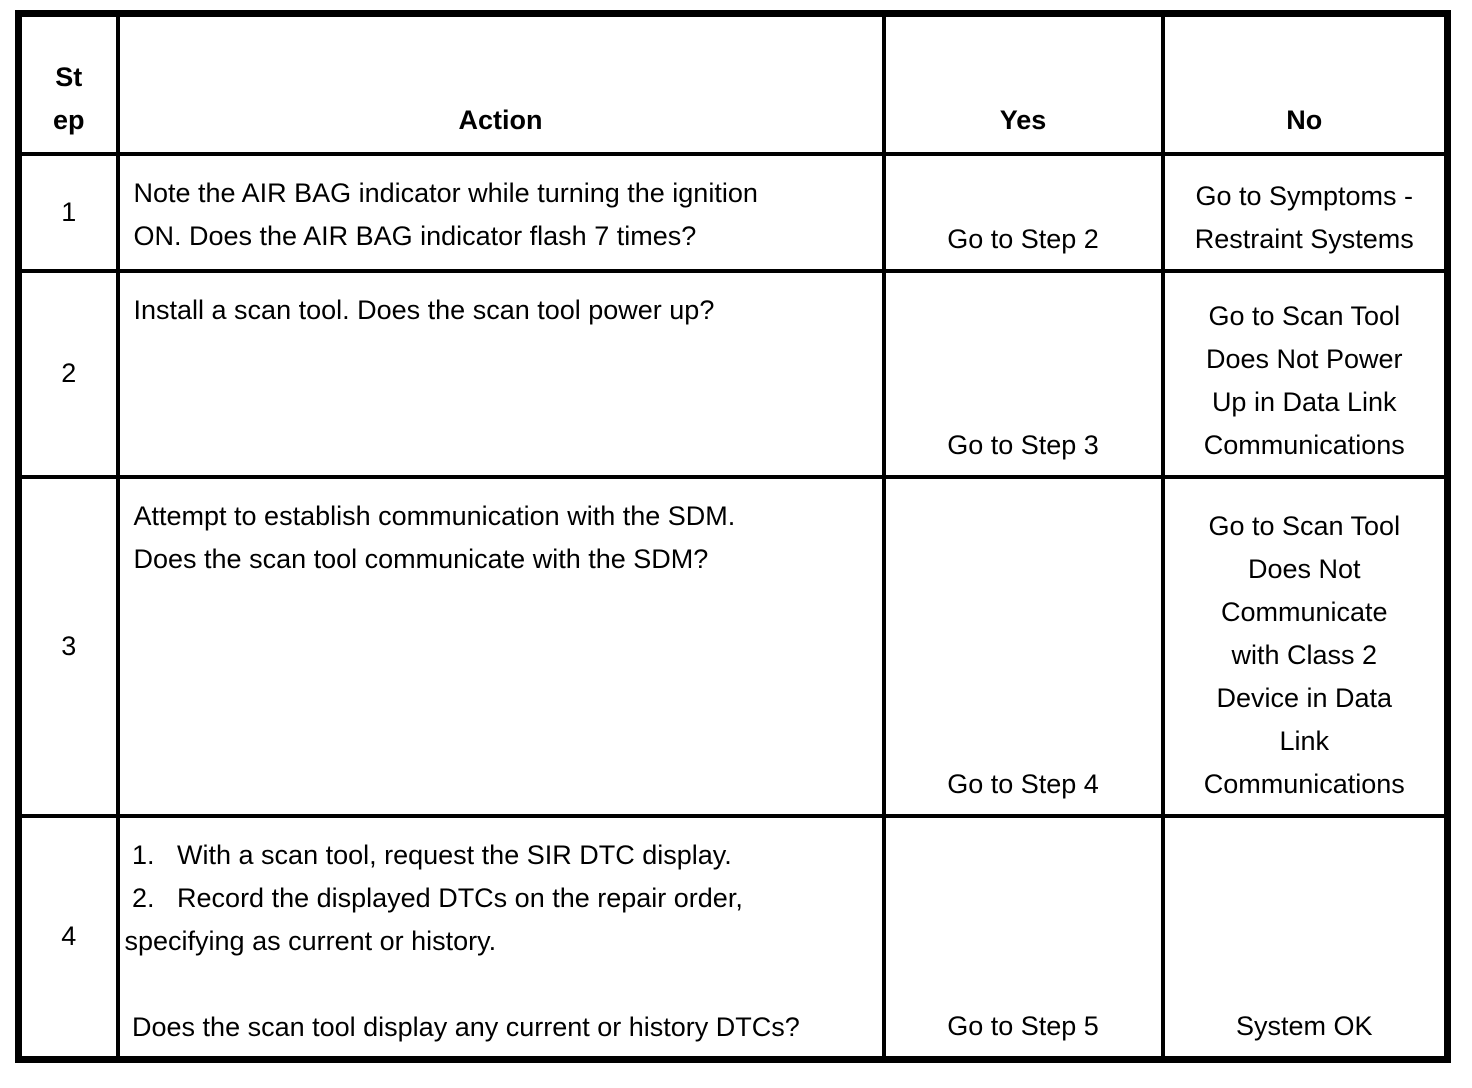 The height and width of the screenshot is (1088, 1472). What do you see at coordinates (68, 83) in the screenshot?
I see `header-step: St ep` at bounding box center [68, 83].